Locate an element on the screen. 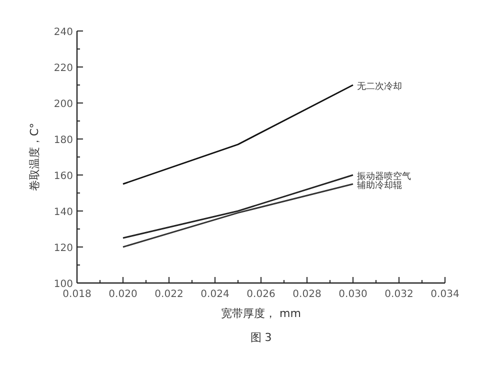  x-tick-label: 0.026 is located at coordinates (261, 294).